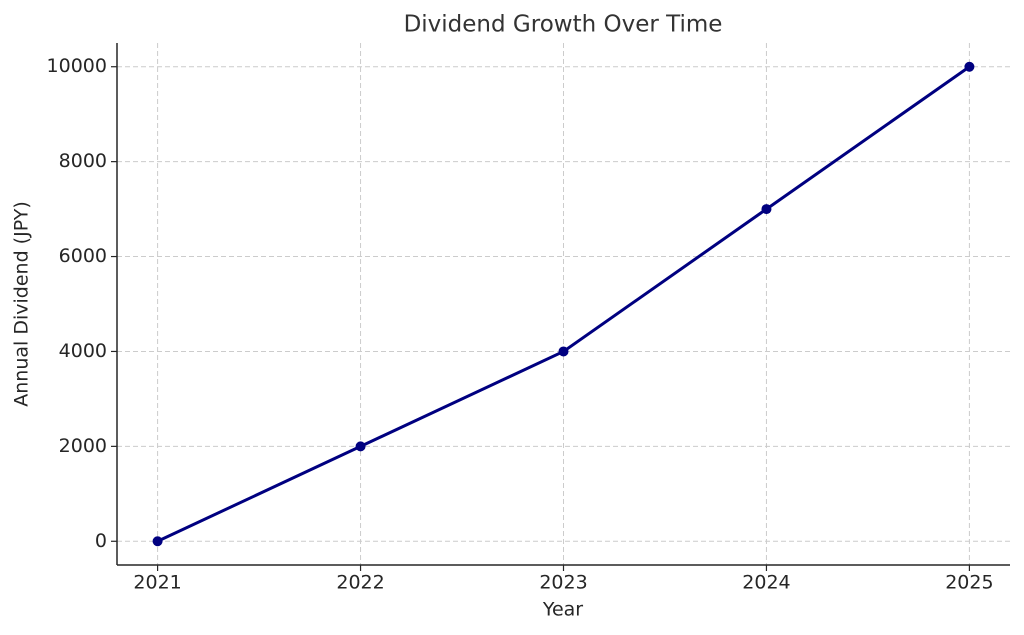 The width and height of the screenshot is (1024, 635). Describe the element at coordinates (766, 583) in the screenshot. I see `x-tick-label: 2024` at that location.